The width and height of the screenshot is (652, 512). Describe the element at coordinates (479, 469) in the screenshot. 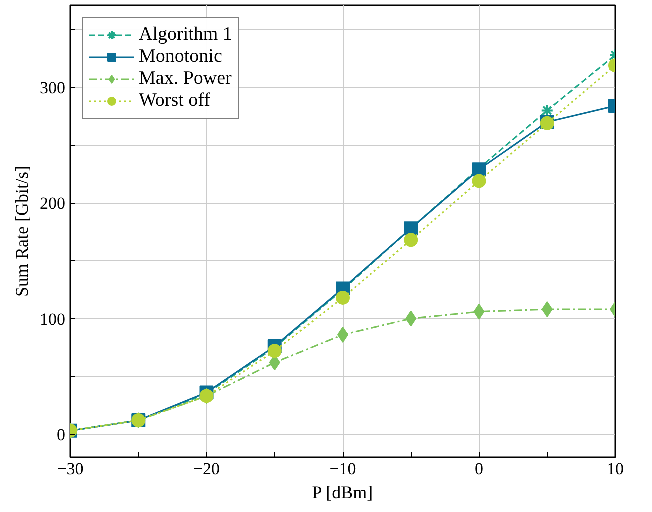

I see `x-tick-label: 0` at that location.